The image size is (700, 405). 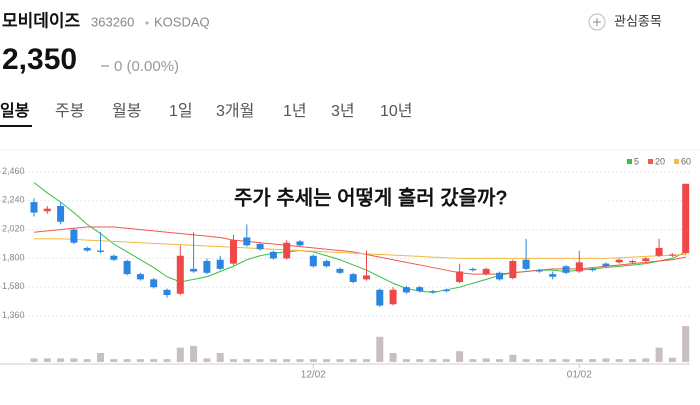 I want to click on legend-label: 20, so click(x=660, y=161).